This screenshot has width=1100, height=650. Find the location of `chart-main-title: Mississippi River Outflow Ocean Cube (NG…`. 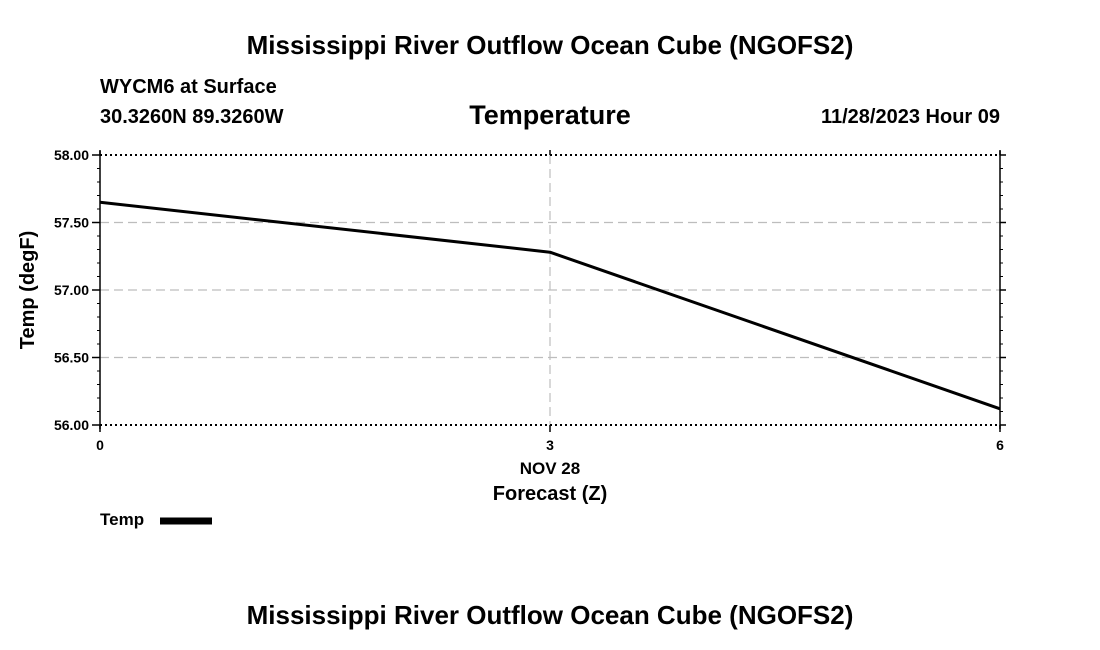

chart-main-title: Mississippi River Outflow Ocean Cube (NG… is located at coordinates (550, 45).